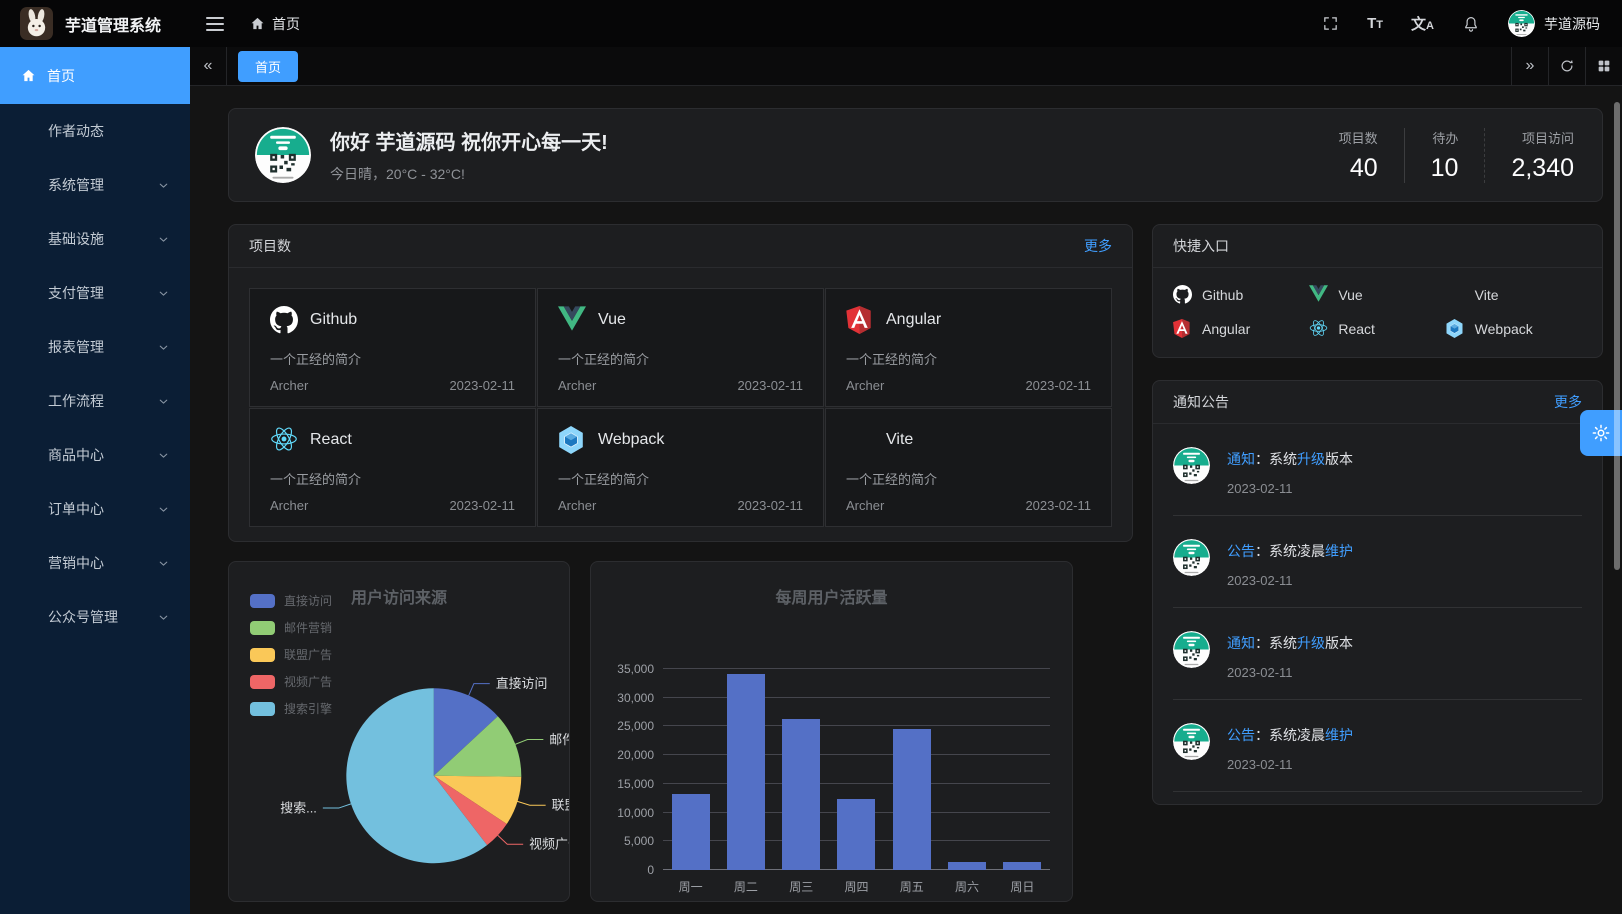 This screenshot has width=1622, height=914. I want to click on notices-card: 通知公告 更多 通知：系统升级版本 2023-02-11, so click(1377, 592).